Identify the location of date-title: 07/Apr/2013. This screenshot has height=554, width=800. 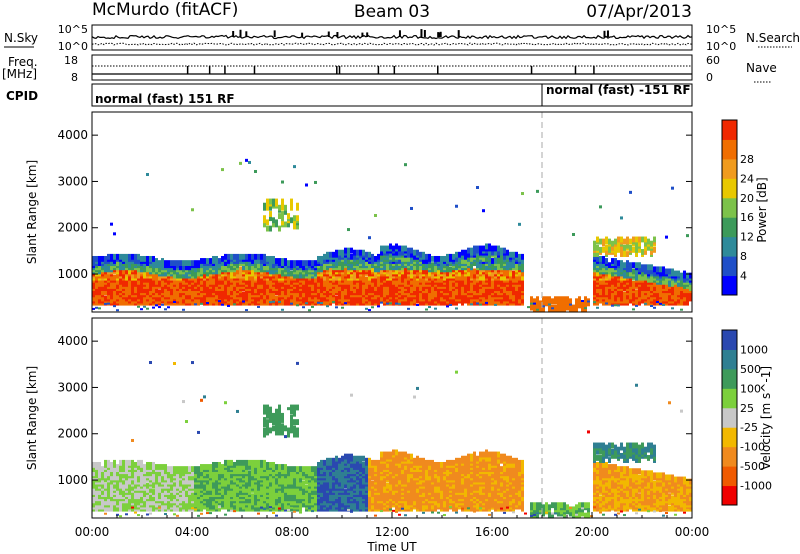
(639, 12).